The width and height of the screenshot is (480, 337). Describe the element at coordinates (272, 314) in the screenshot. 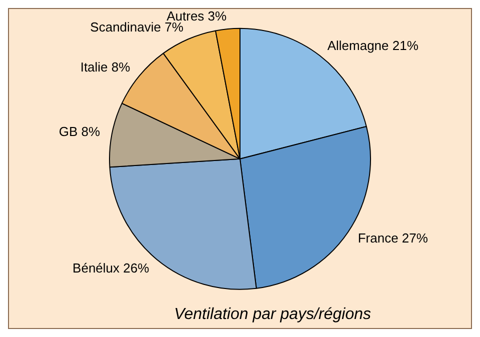

I see `text: Ventilation par pays/régions` at that location.